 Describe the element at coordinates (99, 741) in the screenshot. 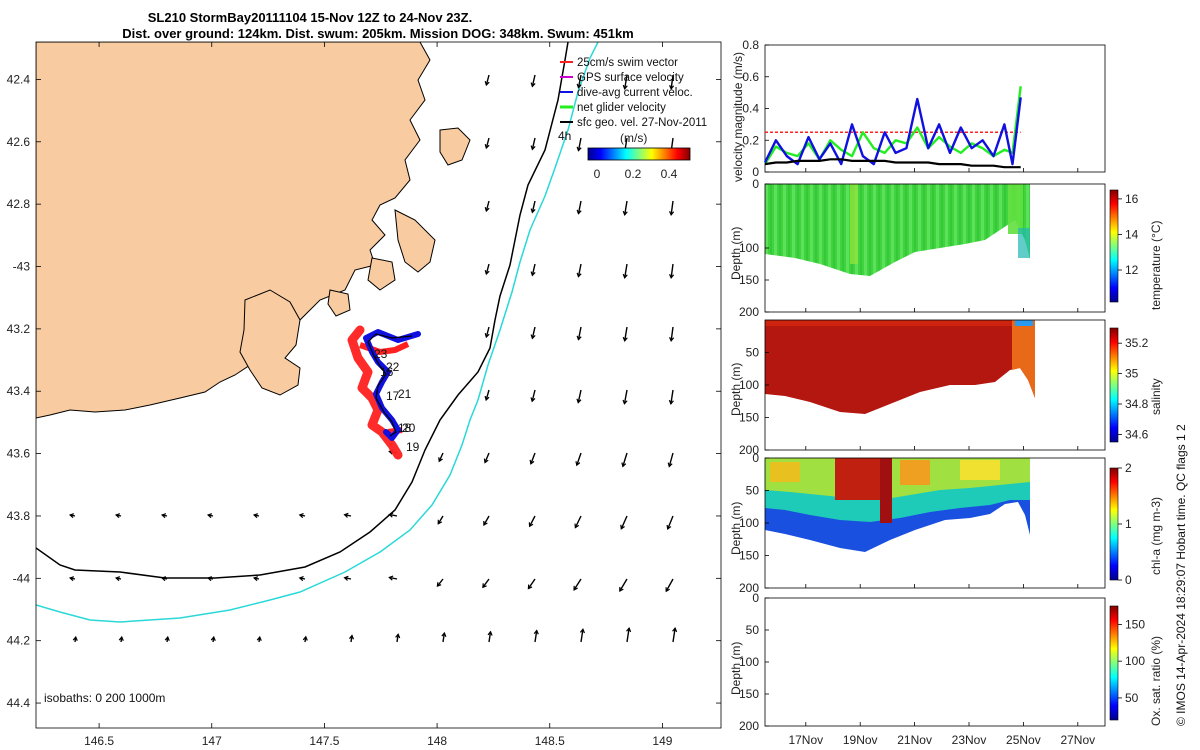

I see `map-xtick-label: 146.5` at that location.